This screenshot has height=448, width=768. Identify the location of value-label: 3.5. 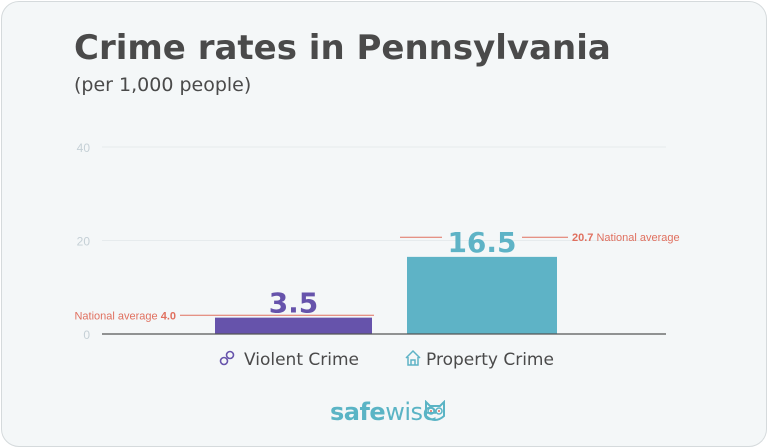
(294, 303).